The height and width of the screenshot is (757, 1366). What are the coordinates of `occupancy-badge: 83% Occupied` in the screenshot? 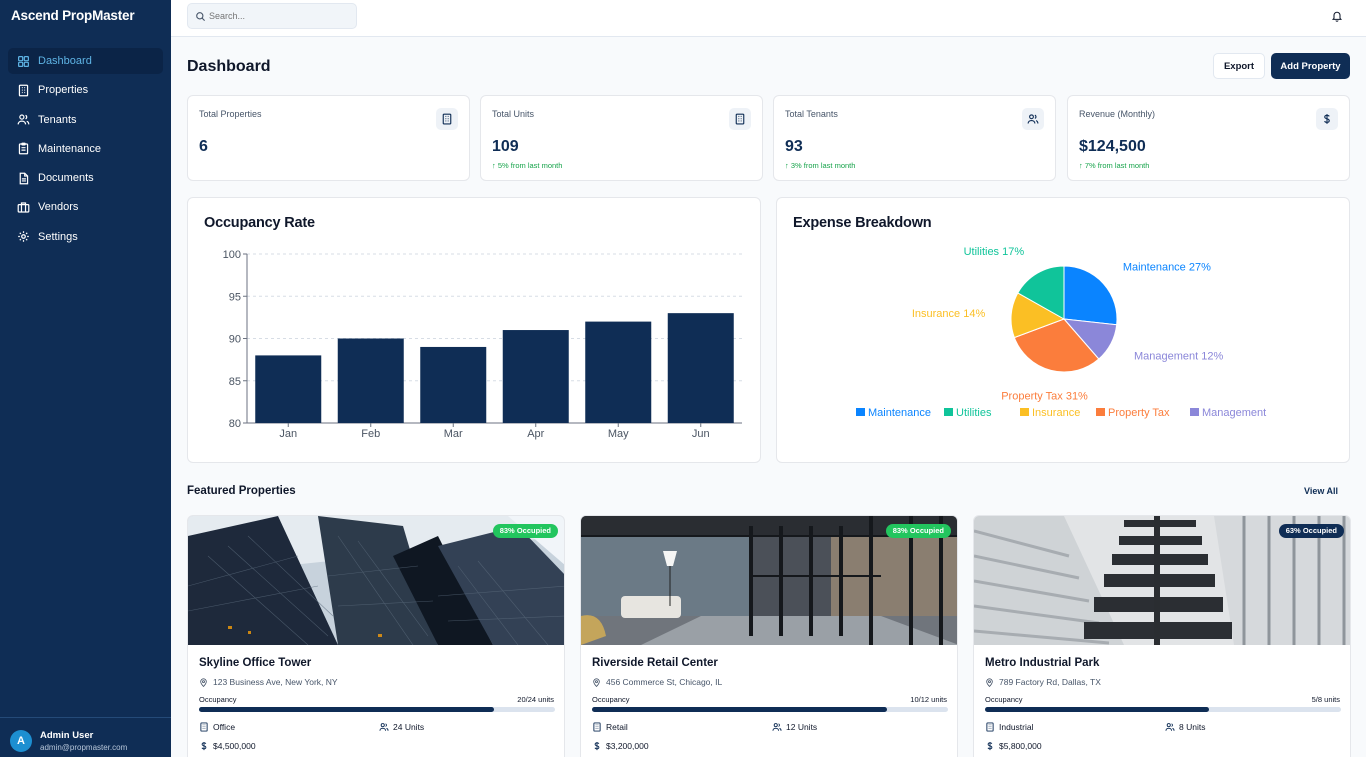 It's located at (525, 531).